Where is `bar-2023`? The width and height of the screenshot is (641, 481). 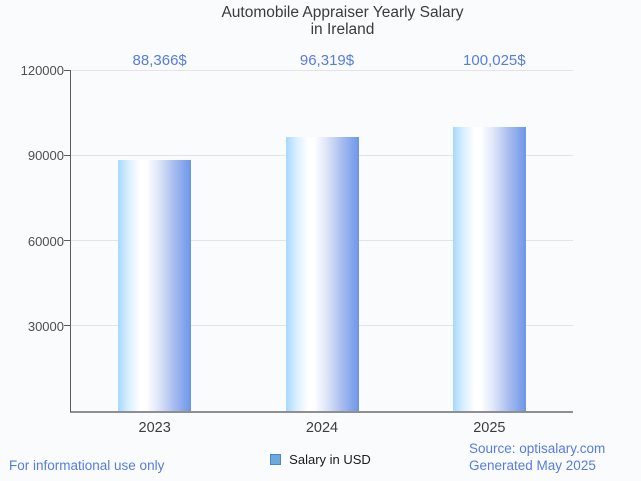 bar-2023 is located at coordinates (155, 285).